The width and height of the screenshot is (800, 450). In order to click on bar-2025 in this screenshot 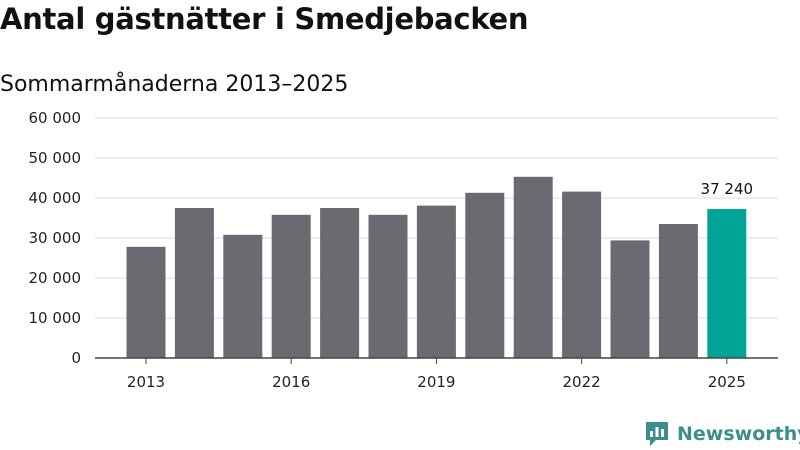, I will do `click(727, 283)`.